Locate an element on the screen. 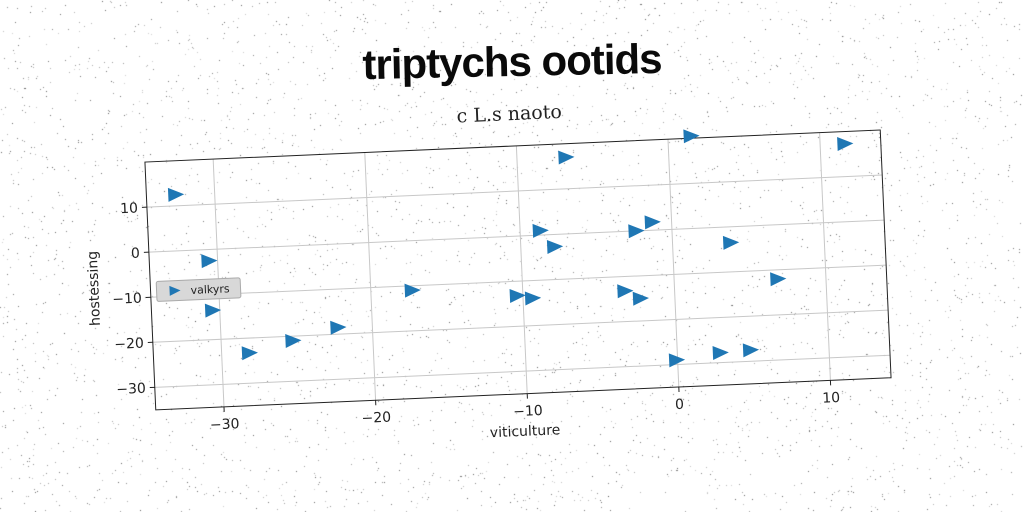 This screenshot has width=1024, height=512. y-tick-label: 0 is located at coordinates (136, 254).